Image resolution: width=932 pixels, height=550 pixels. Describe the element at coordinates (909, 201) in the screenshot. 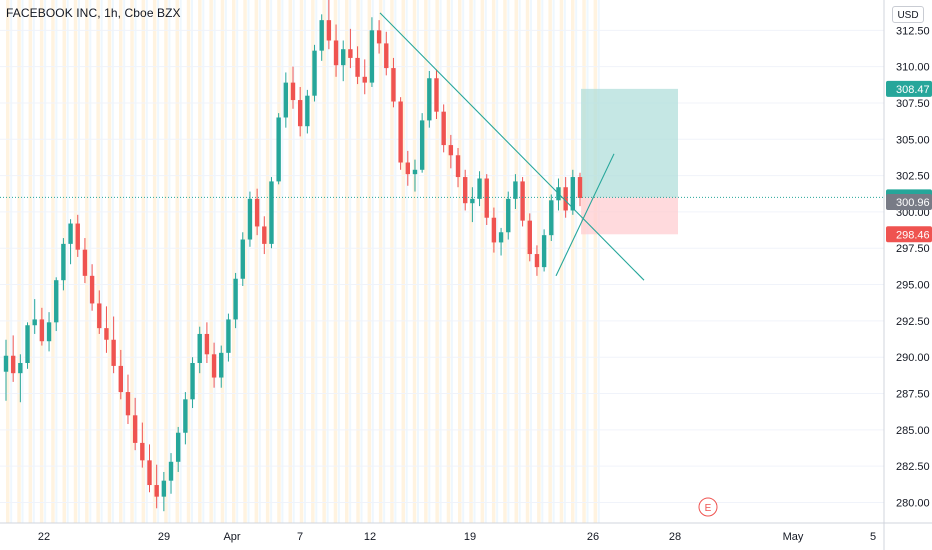

I see `price-tag-bg` at that location.